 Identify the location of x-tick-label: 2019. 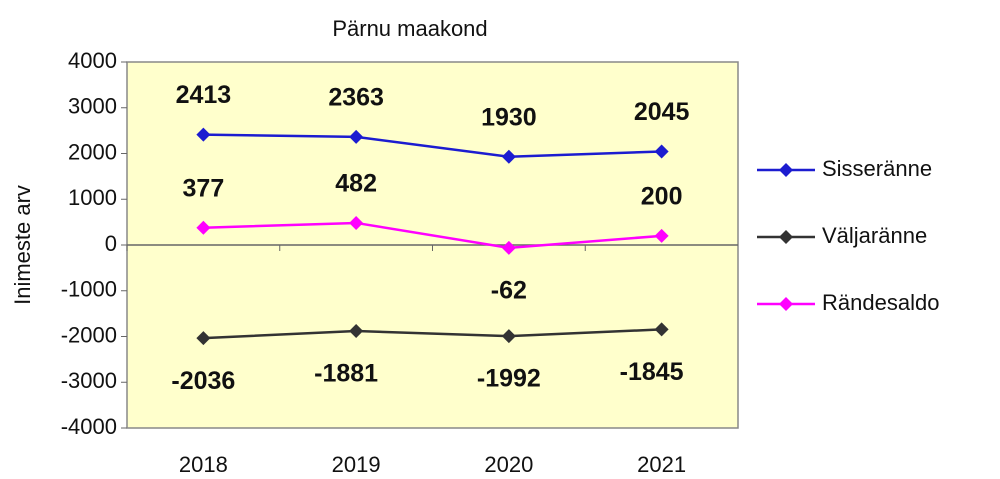
(356, 464).